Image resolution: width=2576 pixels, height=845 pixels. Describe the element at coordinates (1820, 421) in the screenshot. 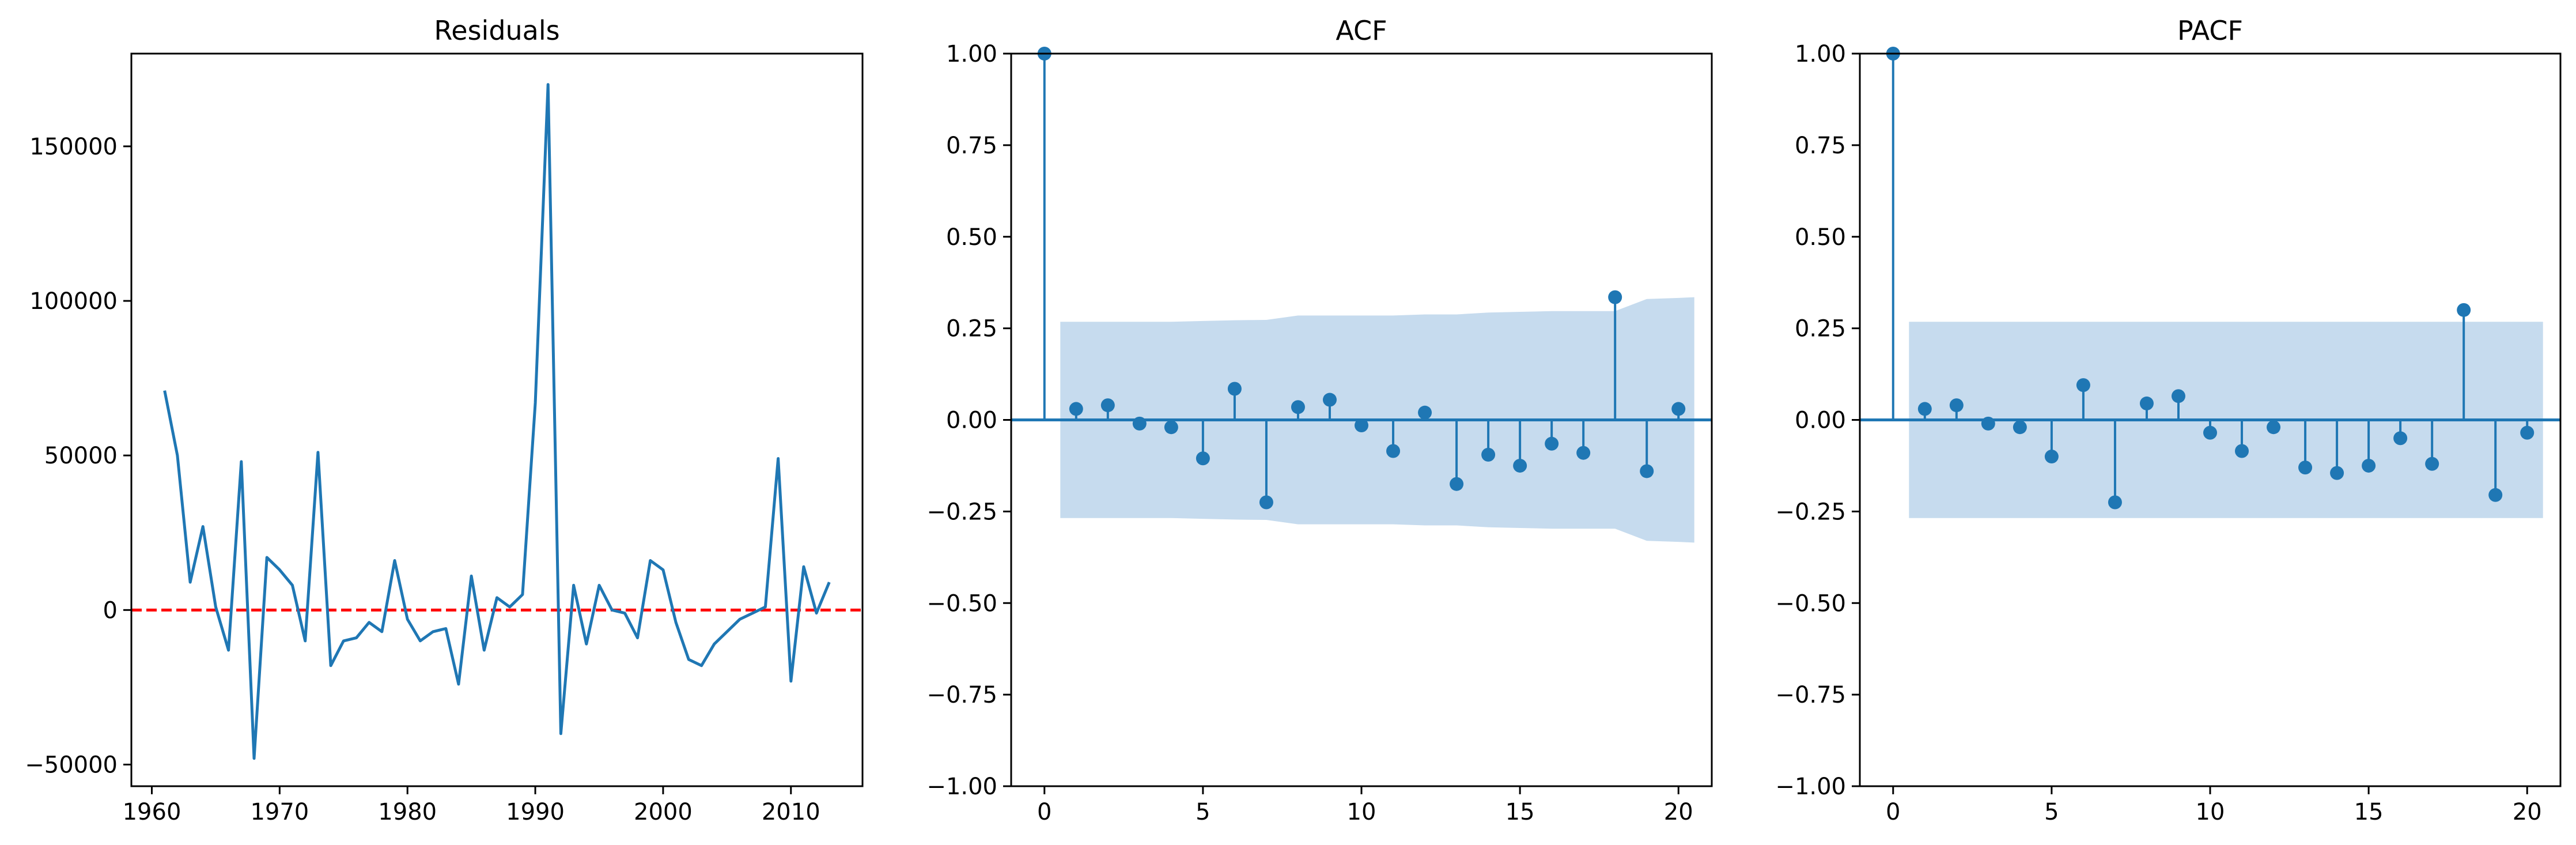

I see `pacf-y-tick-label: 0.00` at that location.